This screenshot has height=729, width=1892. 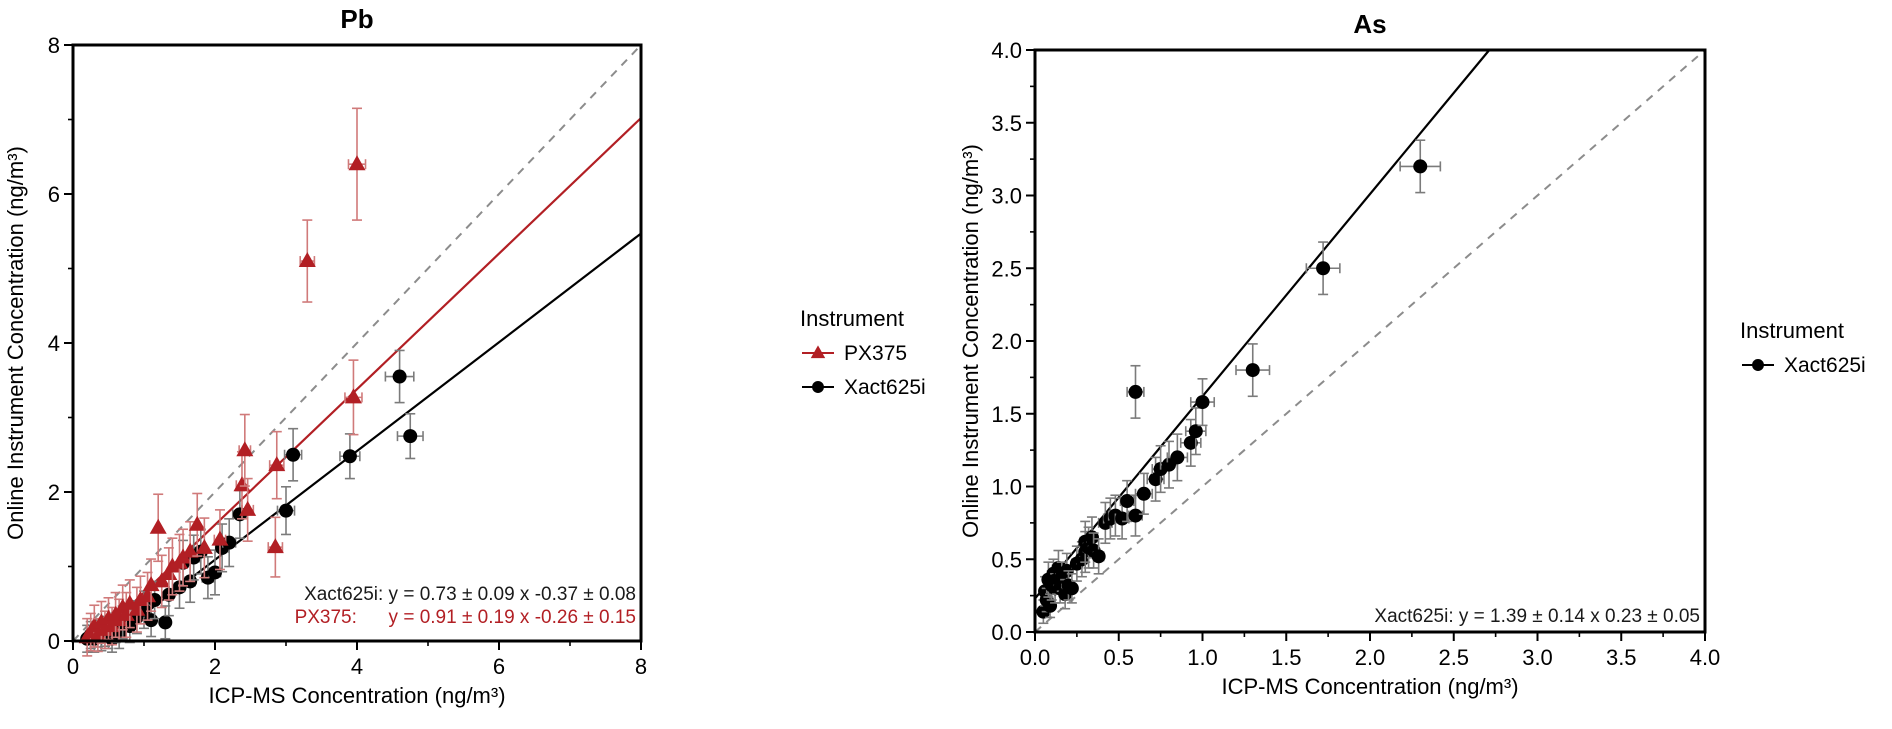 I want to click on y-tick-label: 2.5, so click(x=1006, y=268).